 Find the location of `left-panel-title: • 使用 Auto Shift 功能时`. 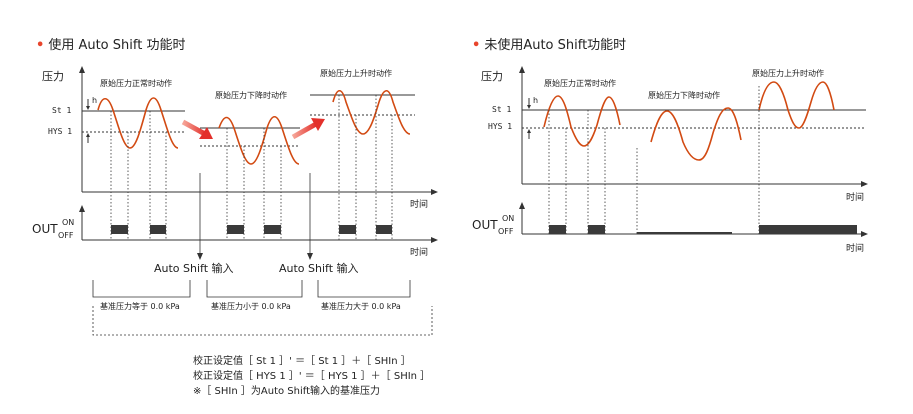

left-panel-title: • 使用 Auto Shift 功能时 is located at coordinates (110, 43).